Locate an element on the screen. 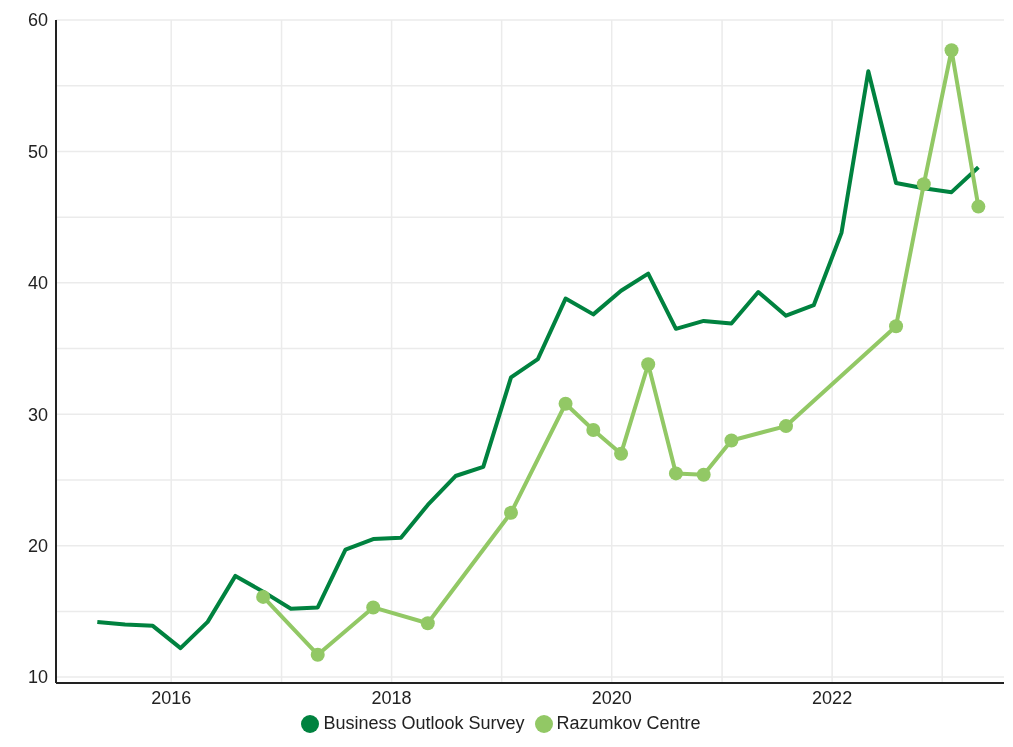  x-tick-label: 2022 is located at coordinates (832, 697).